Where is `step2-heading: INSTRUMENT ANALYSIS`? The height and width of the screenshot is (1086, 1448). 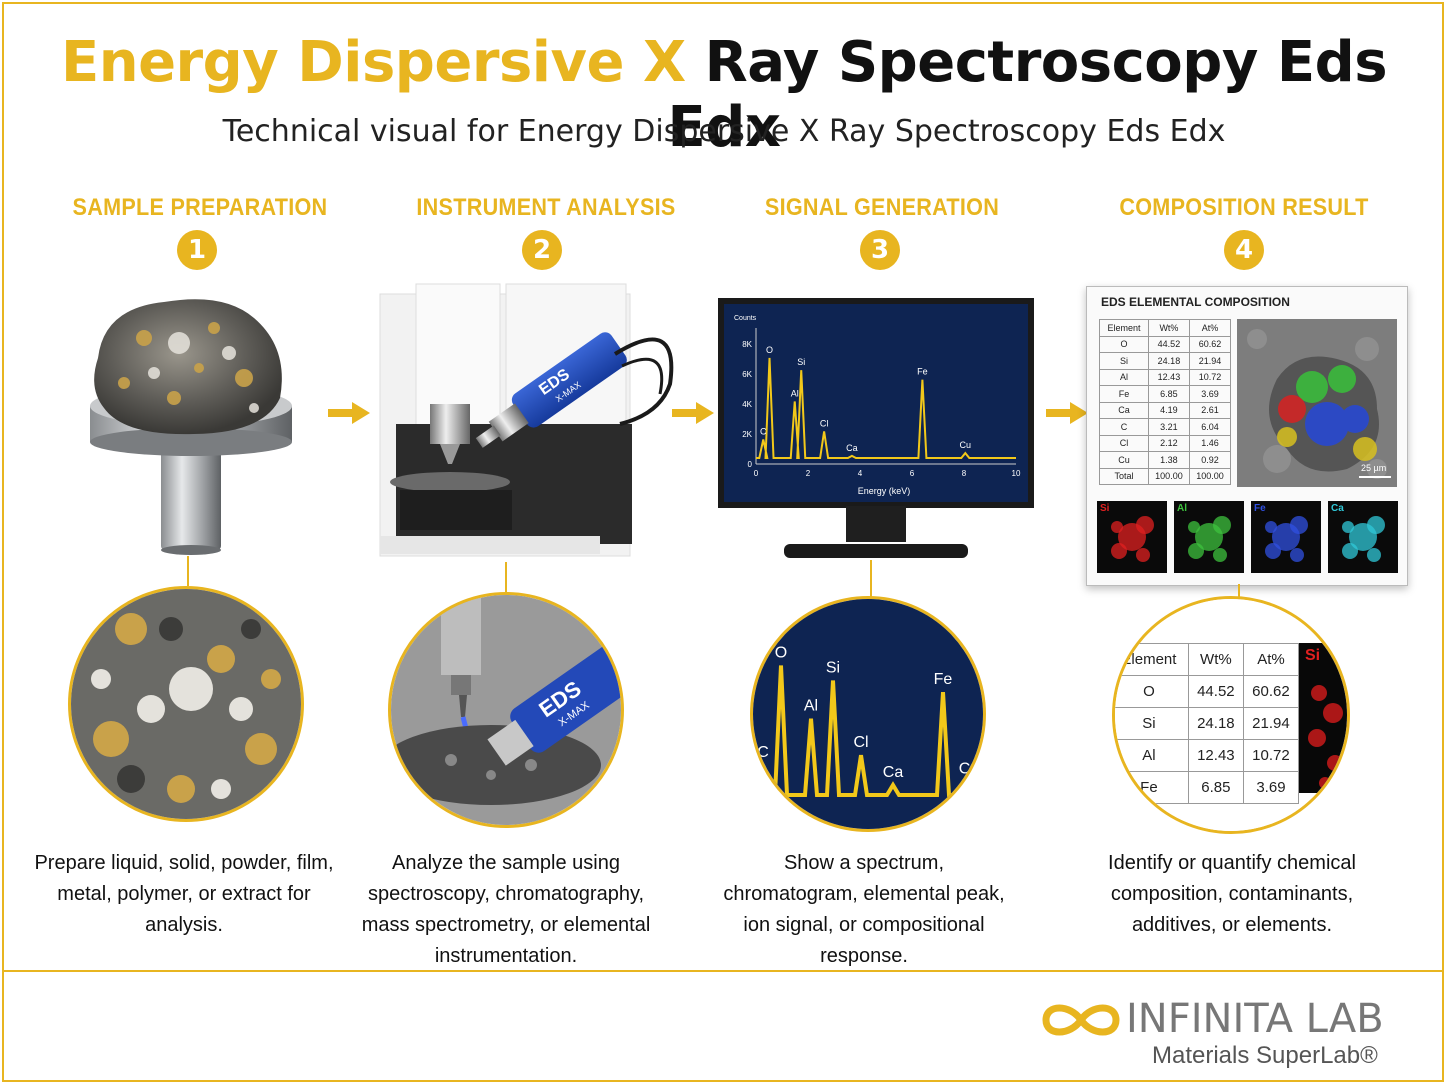 step2-heading: INSTRUMENT ANALYSIS is located at coordinates (546, 207).